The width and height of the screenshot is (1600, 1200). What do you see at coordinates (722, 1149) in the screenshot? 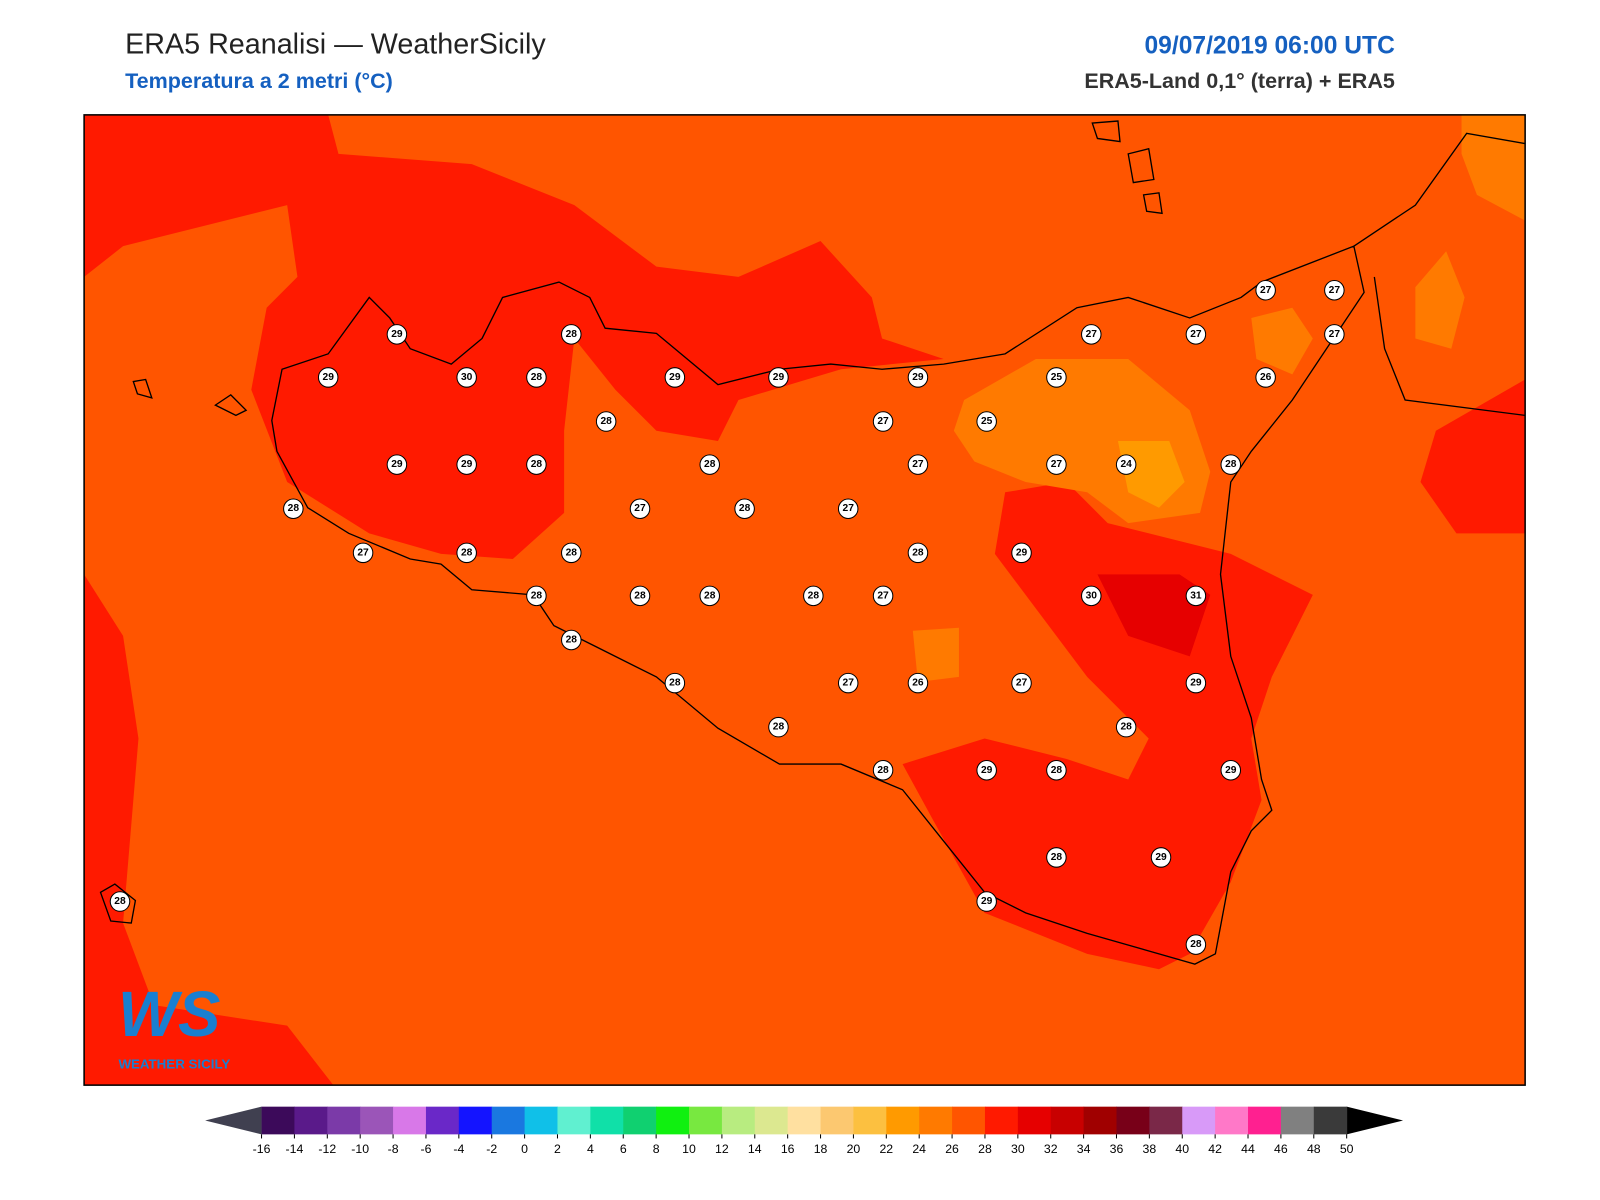
I see `colorbar-tick-label: 12` at bounding box center [722, 1149].